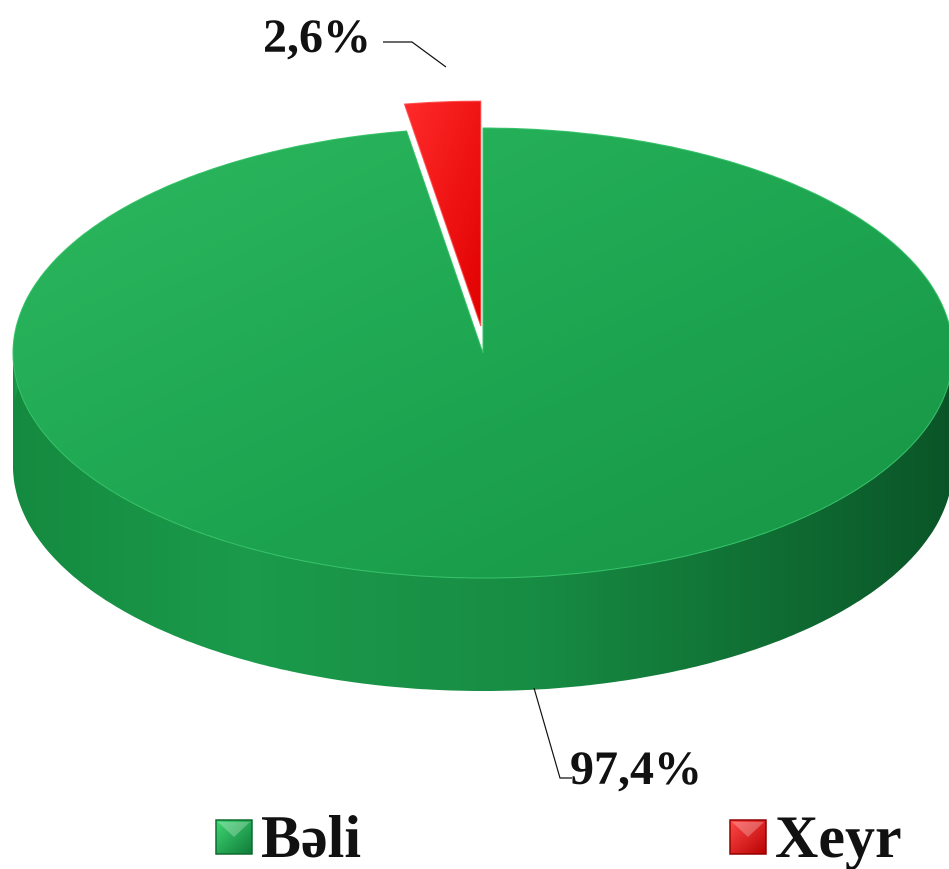 The image size is (949, 869). What do you see at coordinates (415, 54) in the screenshot?
I see `leader-line-xeyr` at bounding box center [415, 54].